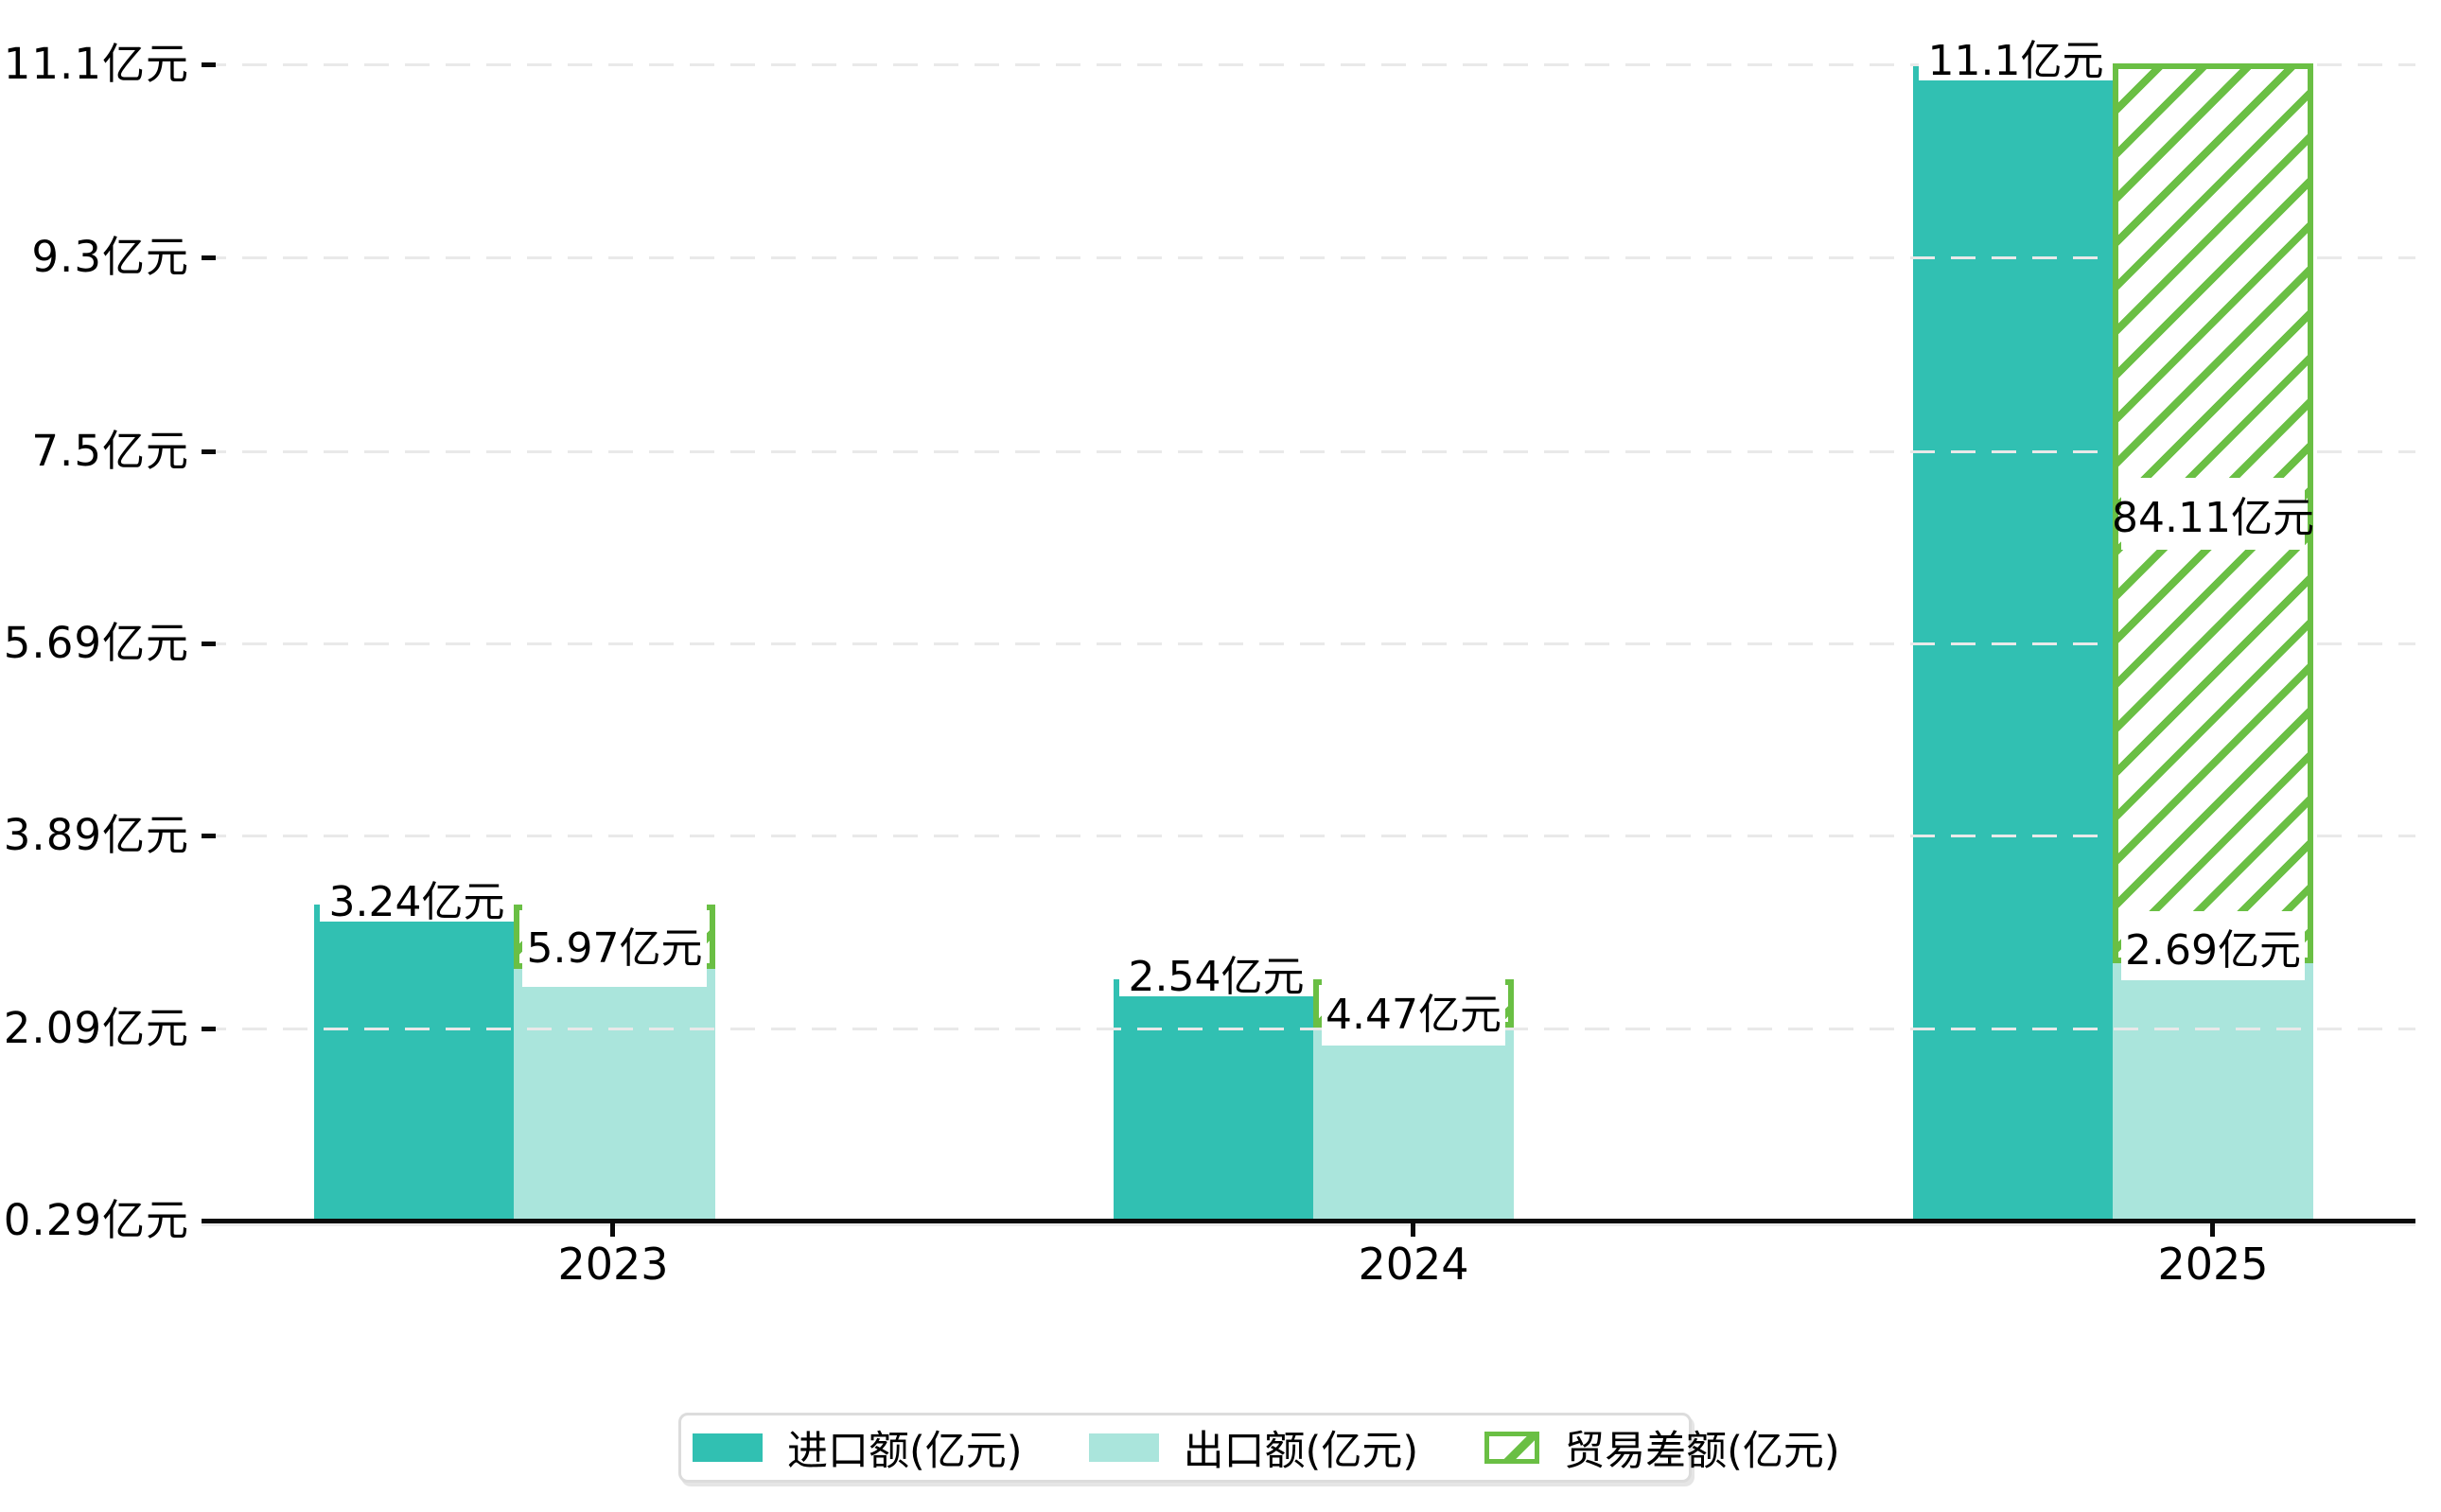 The height and width of the screenshot is (1512, 2441). I want to click on import-swatch-icon, so click(728, 1447).